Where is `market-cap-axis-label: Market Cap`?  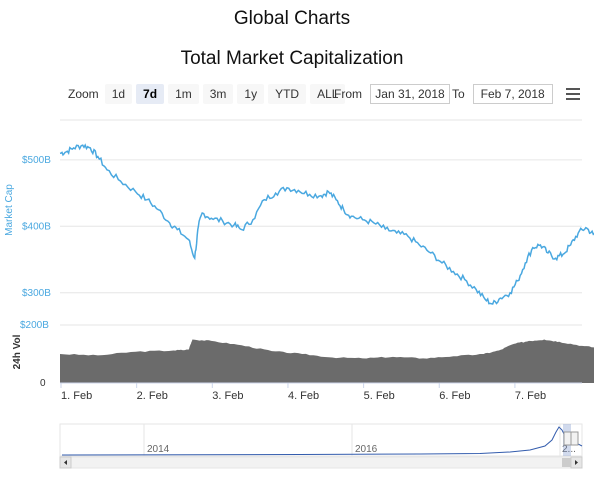 market-cap-axis-label: Market Cap is located at coordinates (9, 210).